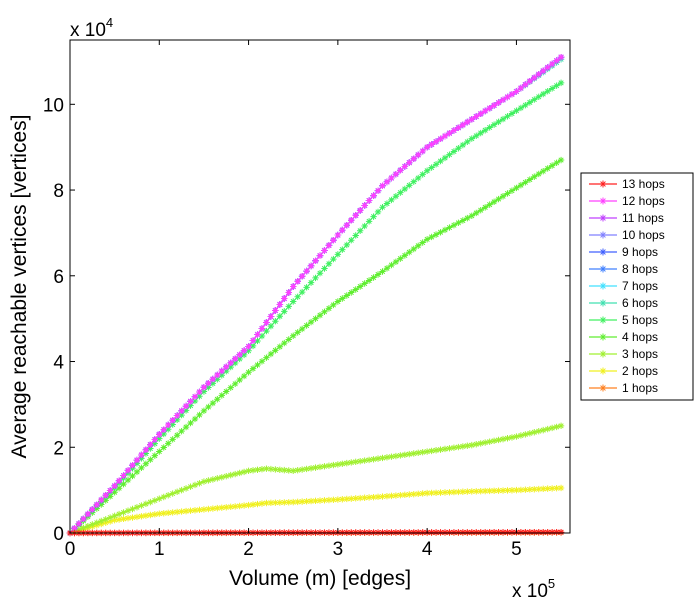 The width and height of the screenshot is (696, 600). Describe the element at coordinates (58, 534) in the screenshot. I see `y-tick-label: 0` at that location.